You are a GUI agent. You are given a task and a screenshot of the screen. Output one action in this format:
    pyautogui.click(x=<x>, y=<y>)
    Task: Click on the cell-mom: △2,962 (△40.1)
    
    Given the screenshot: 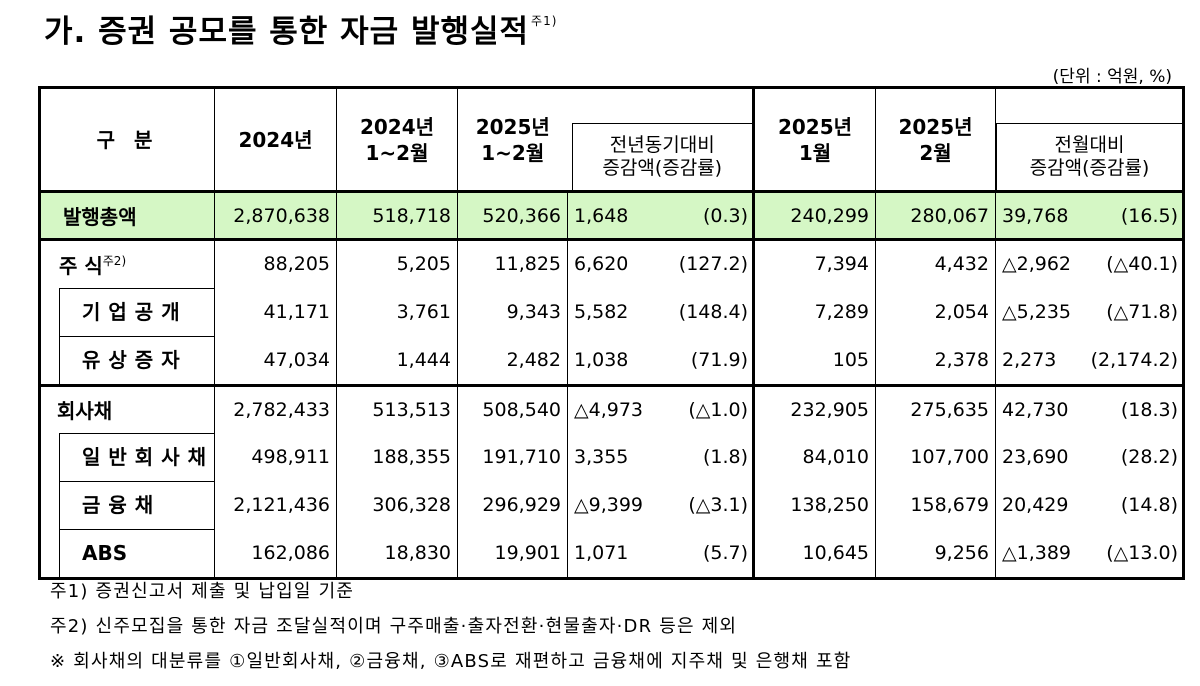 What is the action you would take?
    pyautogui.click(x=1089, y=263)
    